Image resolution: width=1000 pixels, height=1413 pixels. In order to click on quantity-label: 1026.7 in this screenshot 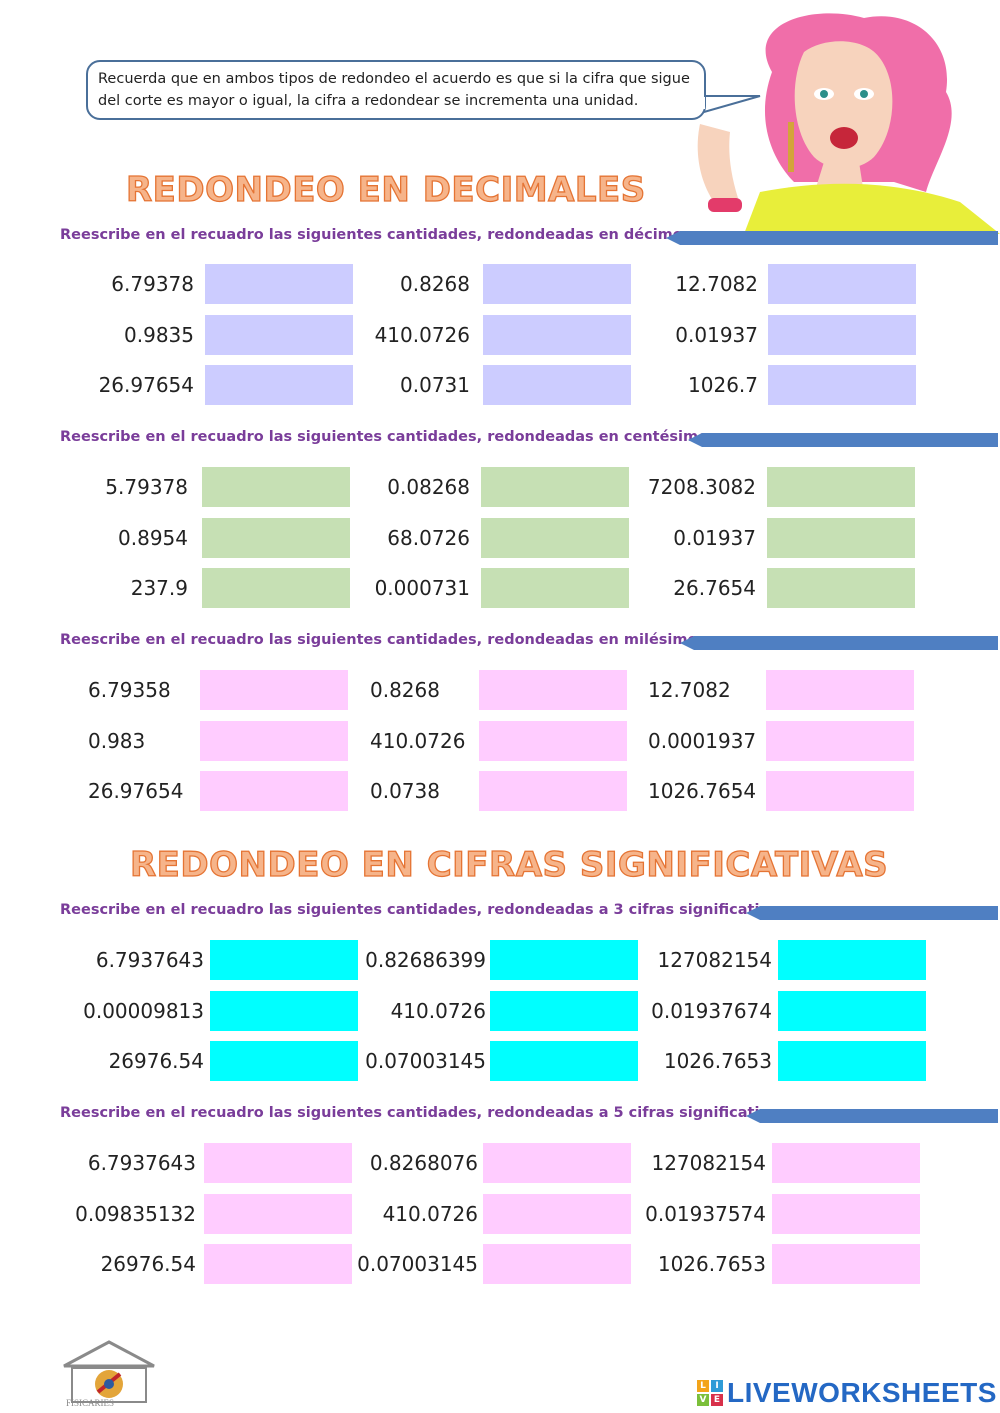, I will do `click(723, 385)`.